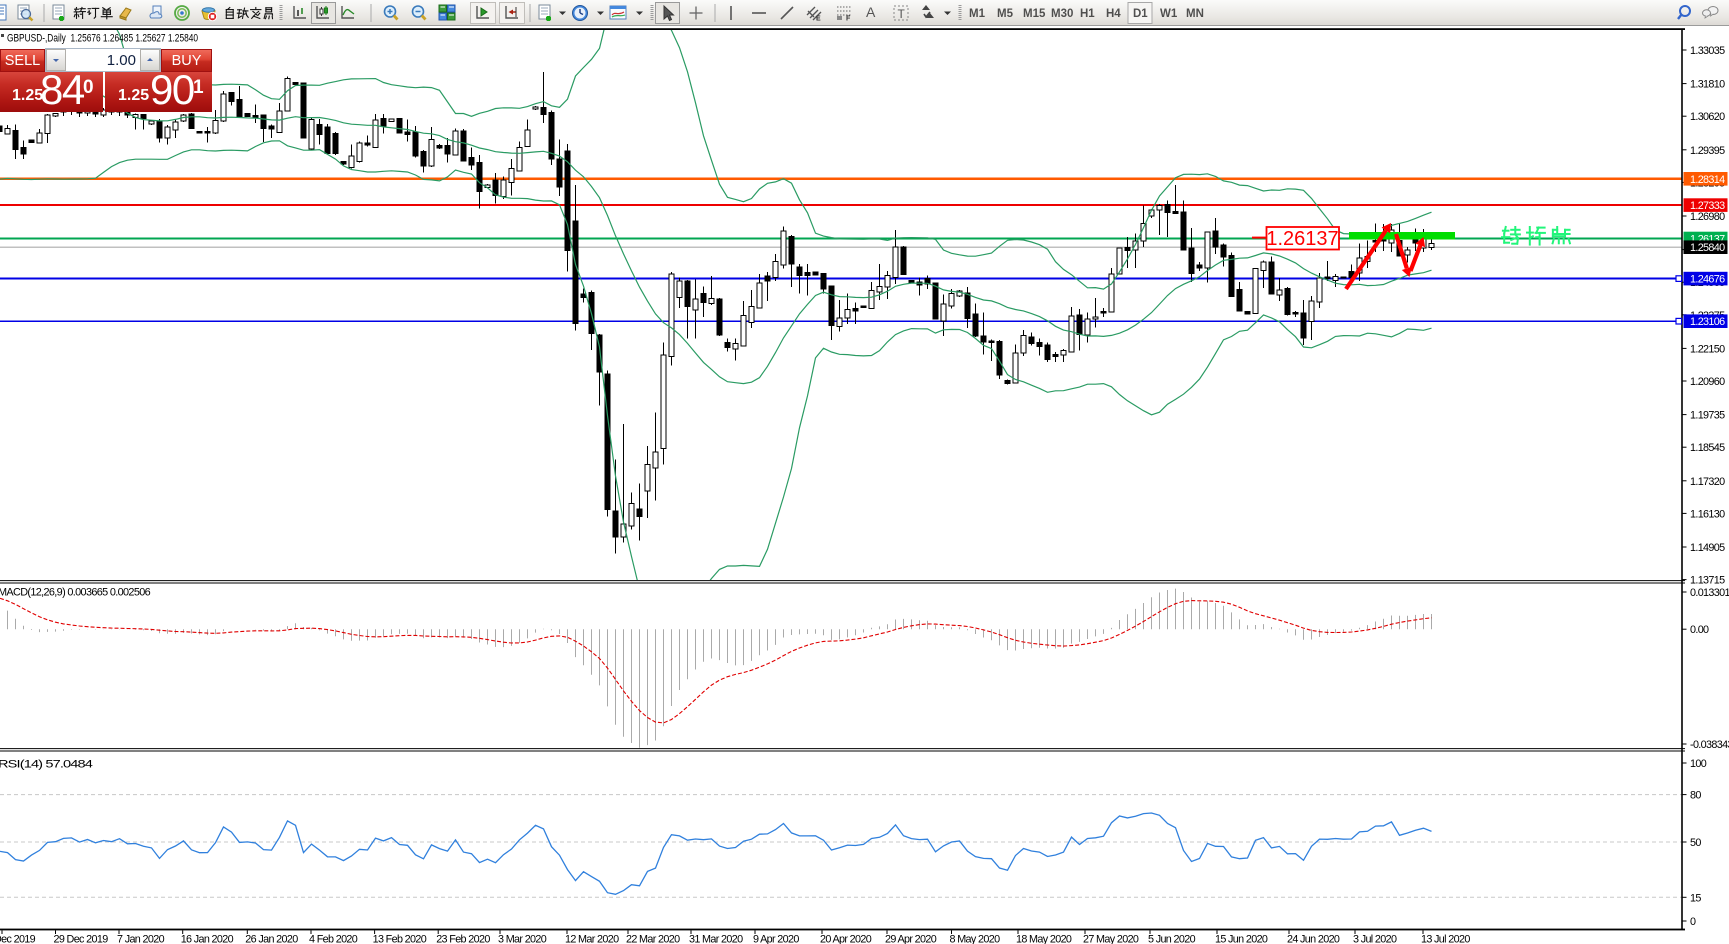  Describe the element at coordinates (1695, 843) in the screenshot. I see `svg-text: 50` at that location.